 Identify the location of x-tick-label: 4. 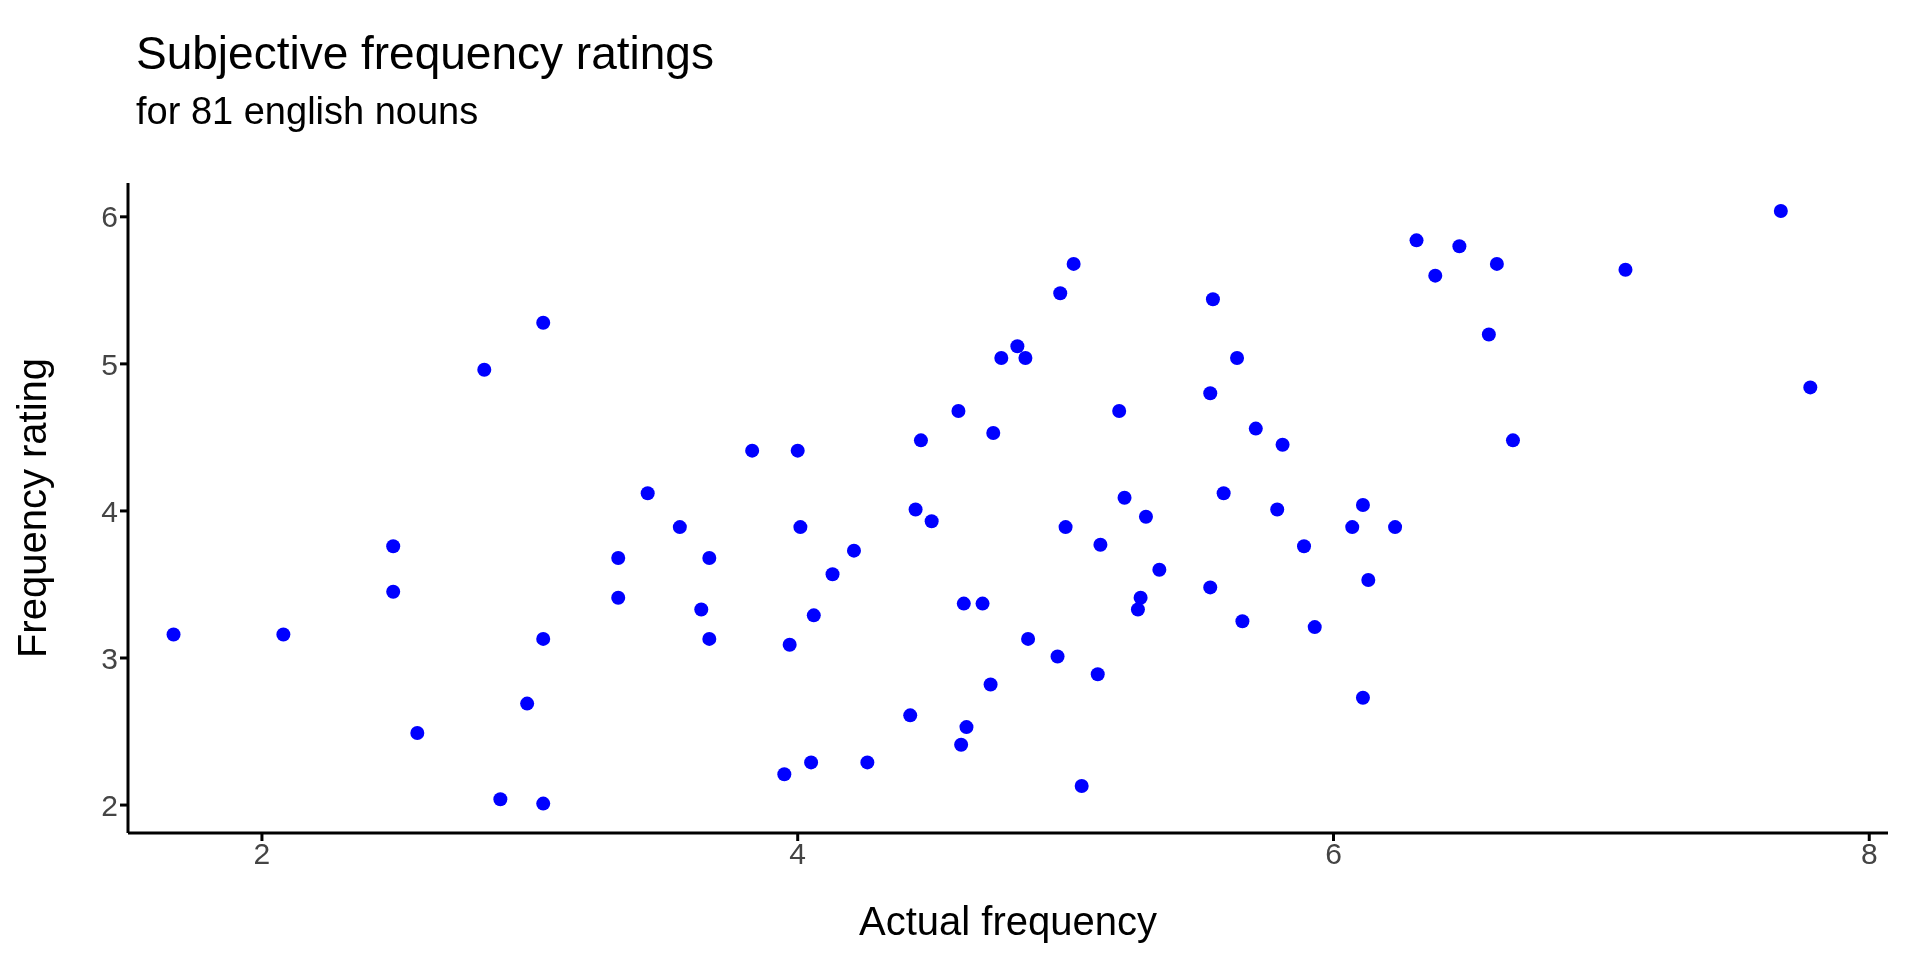
(798, 854).